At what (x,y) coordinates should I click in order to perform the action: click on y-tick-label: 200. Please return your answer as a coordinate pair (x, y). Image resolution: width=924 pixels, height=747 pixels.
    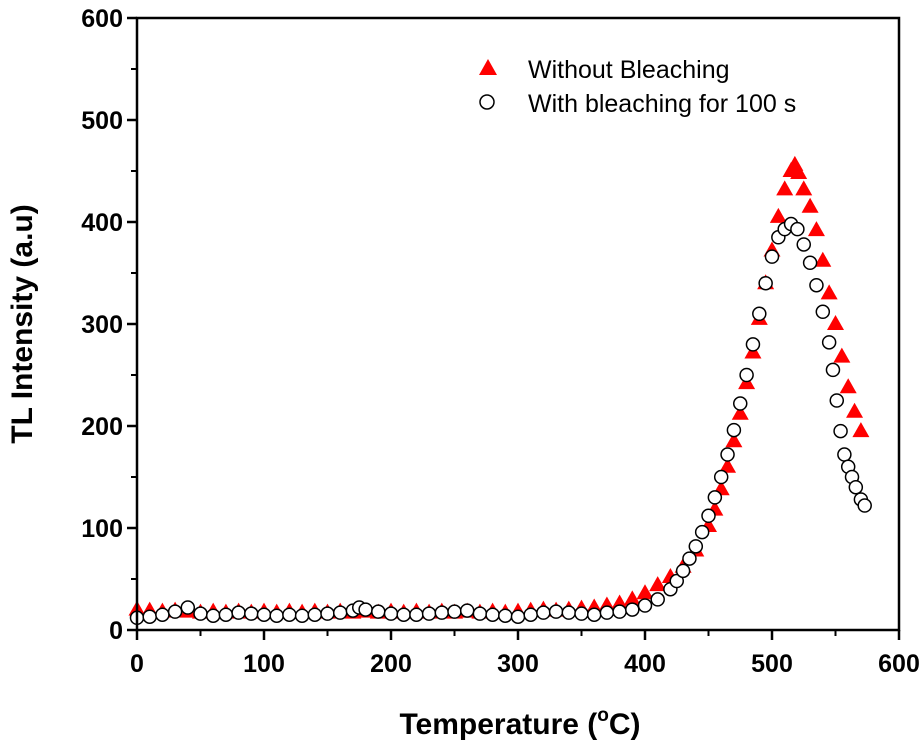
    Looking at the image, I should click on (102, 427).